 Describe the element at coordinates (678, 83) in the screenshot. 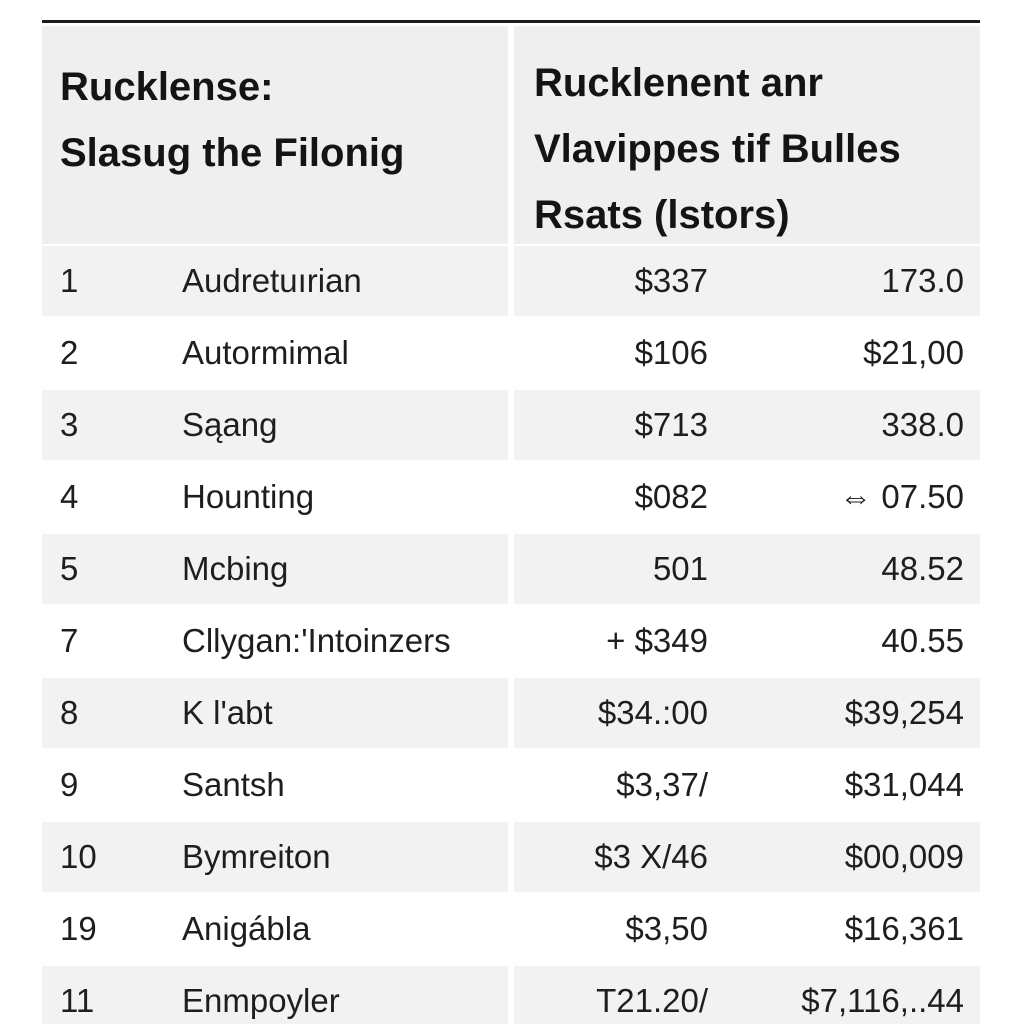

I see `header-right-line-1: Rucklenent anr` at that location.